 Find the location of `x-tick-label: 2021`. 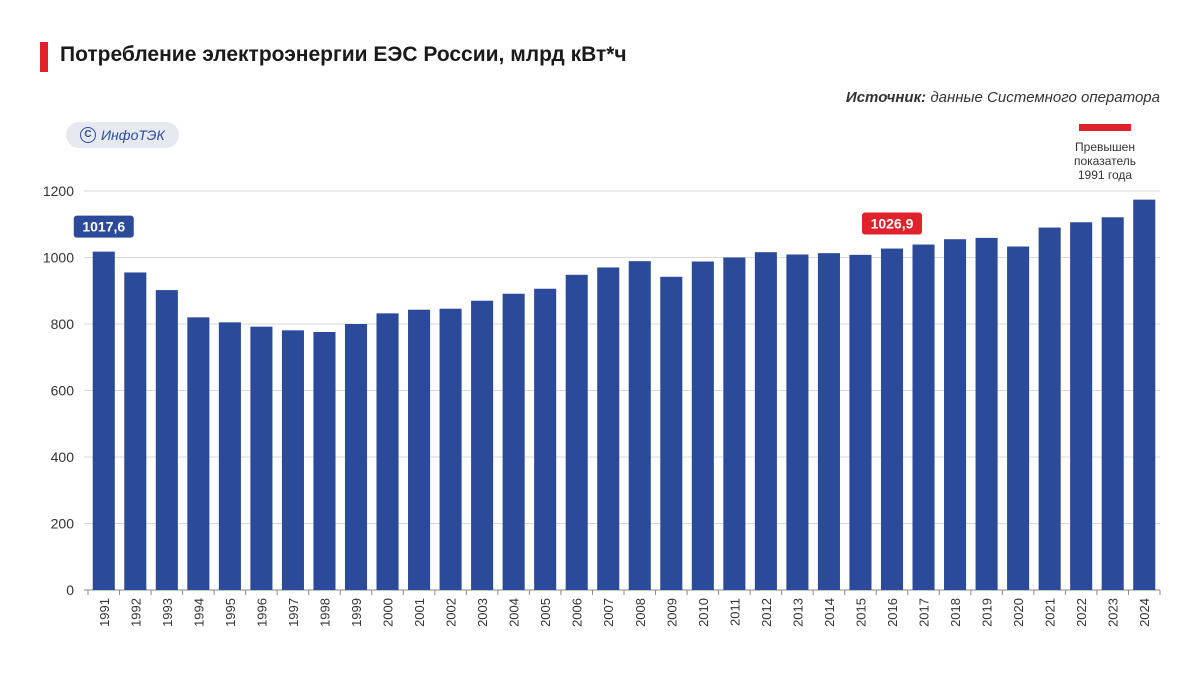

x-tick-label: 2021 is located at coordinates (1050, 612).